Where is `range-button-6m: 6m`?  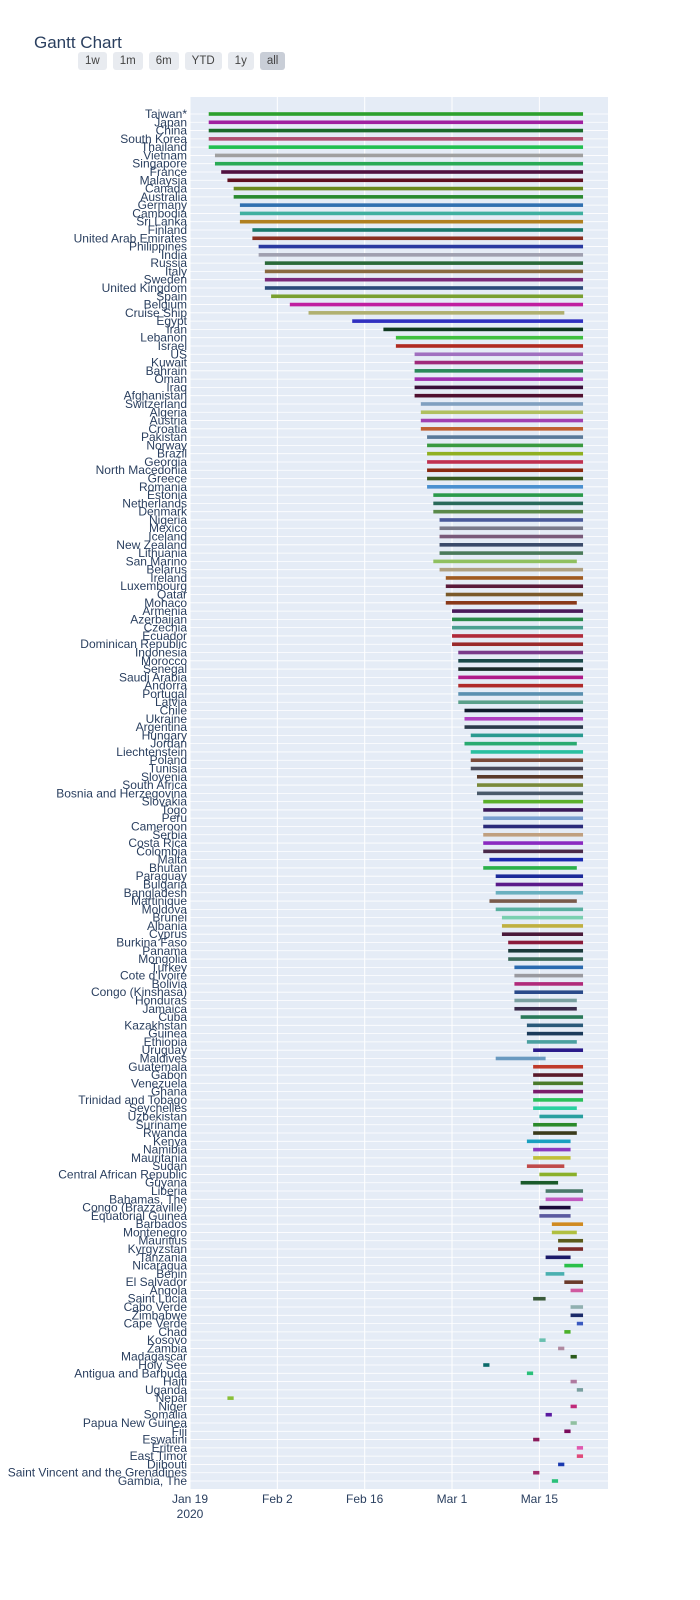
range-button-6m: 6m is located at coordinates (163, 61).